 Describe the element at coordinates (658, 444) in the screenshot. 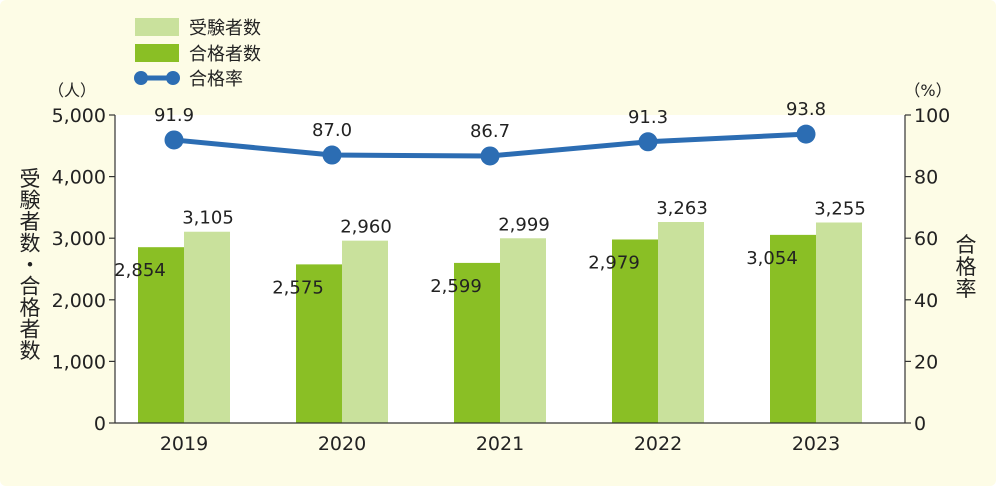

I see `x-tick-label: 2022` at that location.